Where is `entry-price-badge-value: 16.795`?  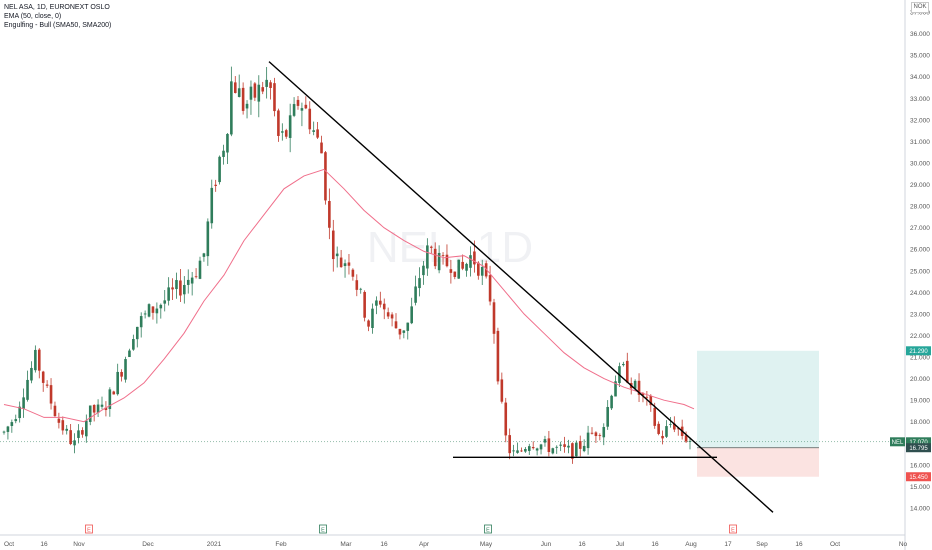 entry-price-badge-value: 16.795 is located at coordinates (918, 449).